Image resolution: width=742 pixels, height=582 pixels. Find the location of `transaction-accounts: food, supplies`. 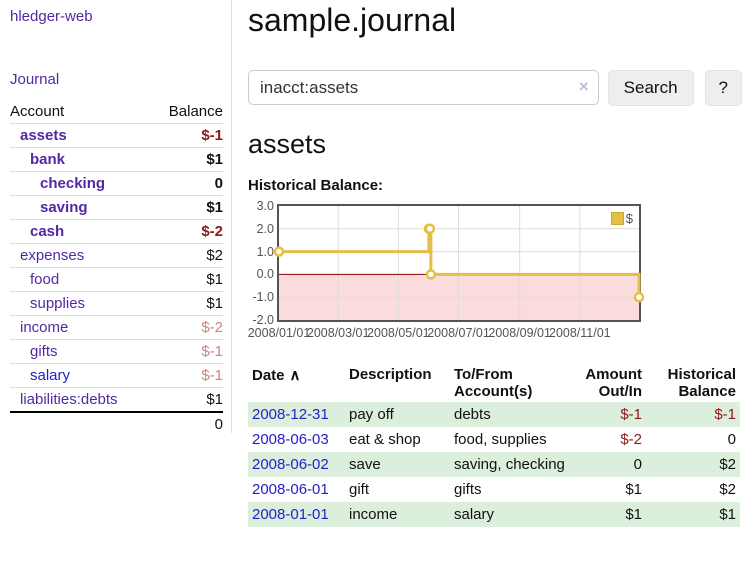

transaction-accounts: food, supplies is located at coordinates (500, 439).